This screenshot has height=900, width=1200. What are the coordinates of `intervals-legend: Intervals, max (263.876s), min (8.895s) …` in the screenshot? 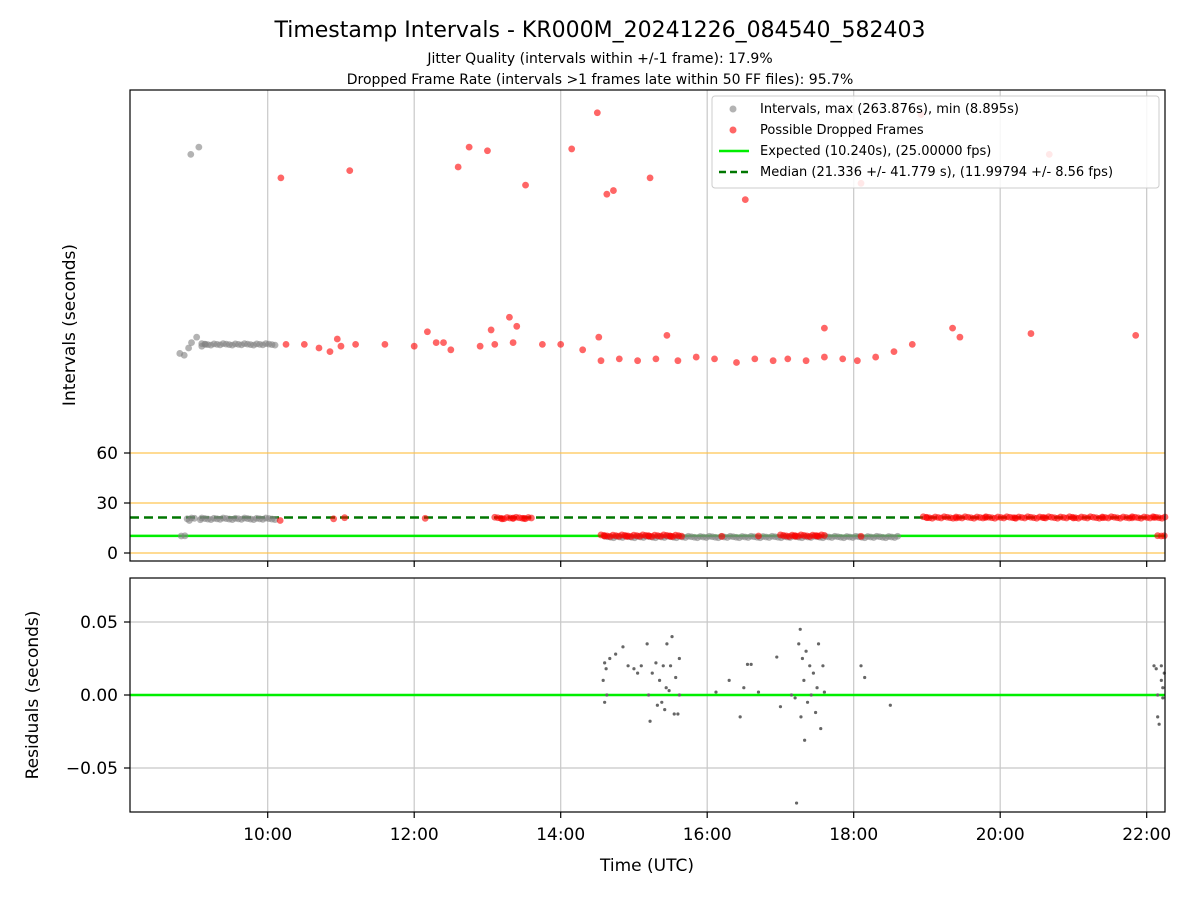 It's located at (935, 142).